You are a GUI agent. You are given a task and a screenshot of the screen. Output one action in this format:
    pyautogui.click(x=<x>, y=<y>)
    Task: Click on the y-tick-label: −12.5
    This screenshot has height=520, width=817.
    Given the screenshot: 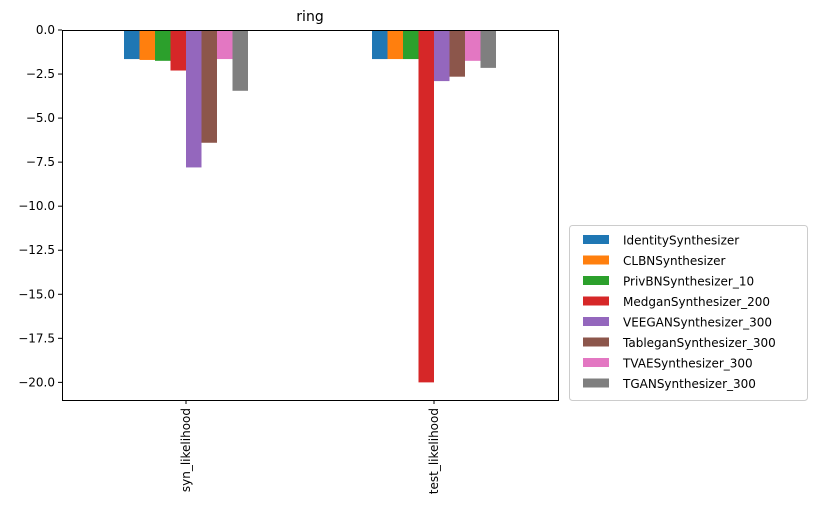 What is the action you would take?
    pyautogui.click(x=36, y=250)
    